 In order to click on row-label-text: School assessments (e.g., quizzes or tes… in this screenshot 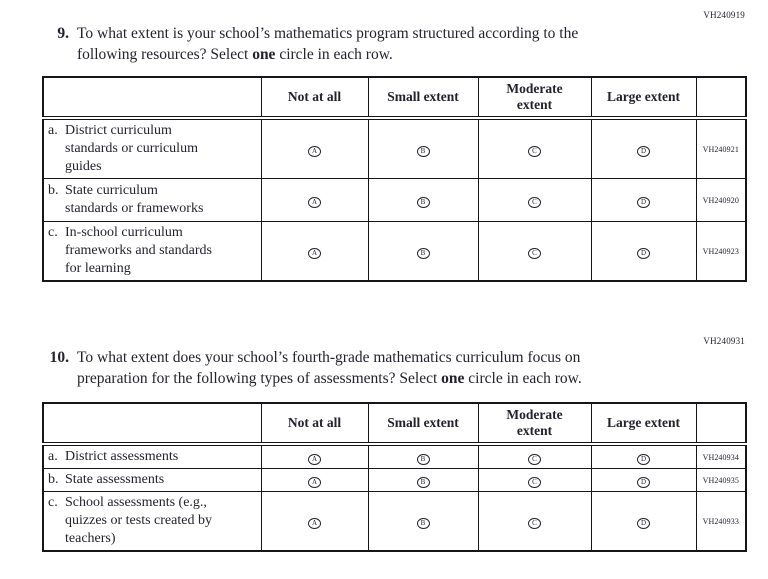, I will do `click(138, 520)`.